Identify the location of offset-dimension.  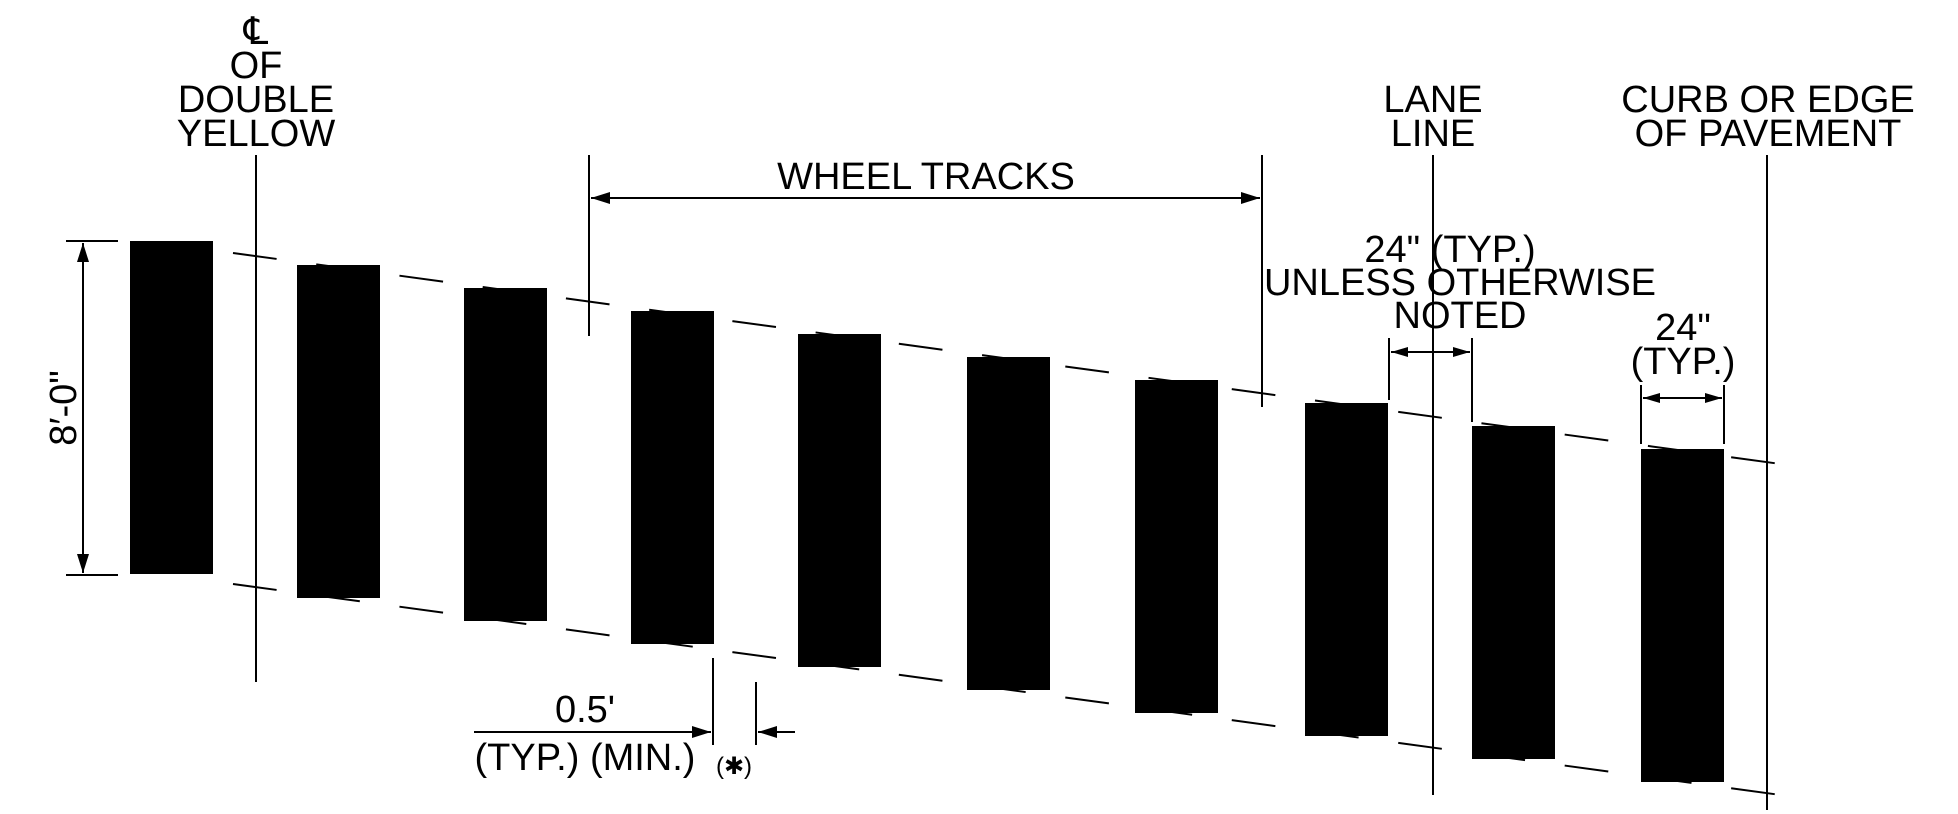
(634, 701).